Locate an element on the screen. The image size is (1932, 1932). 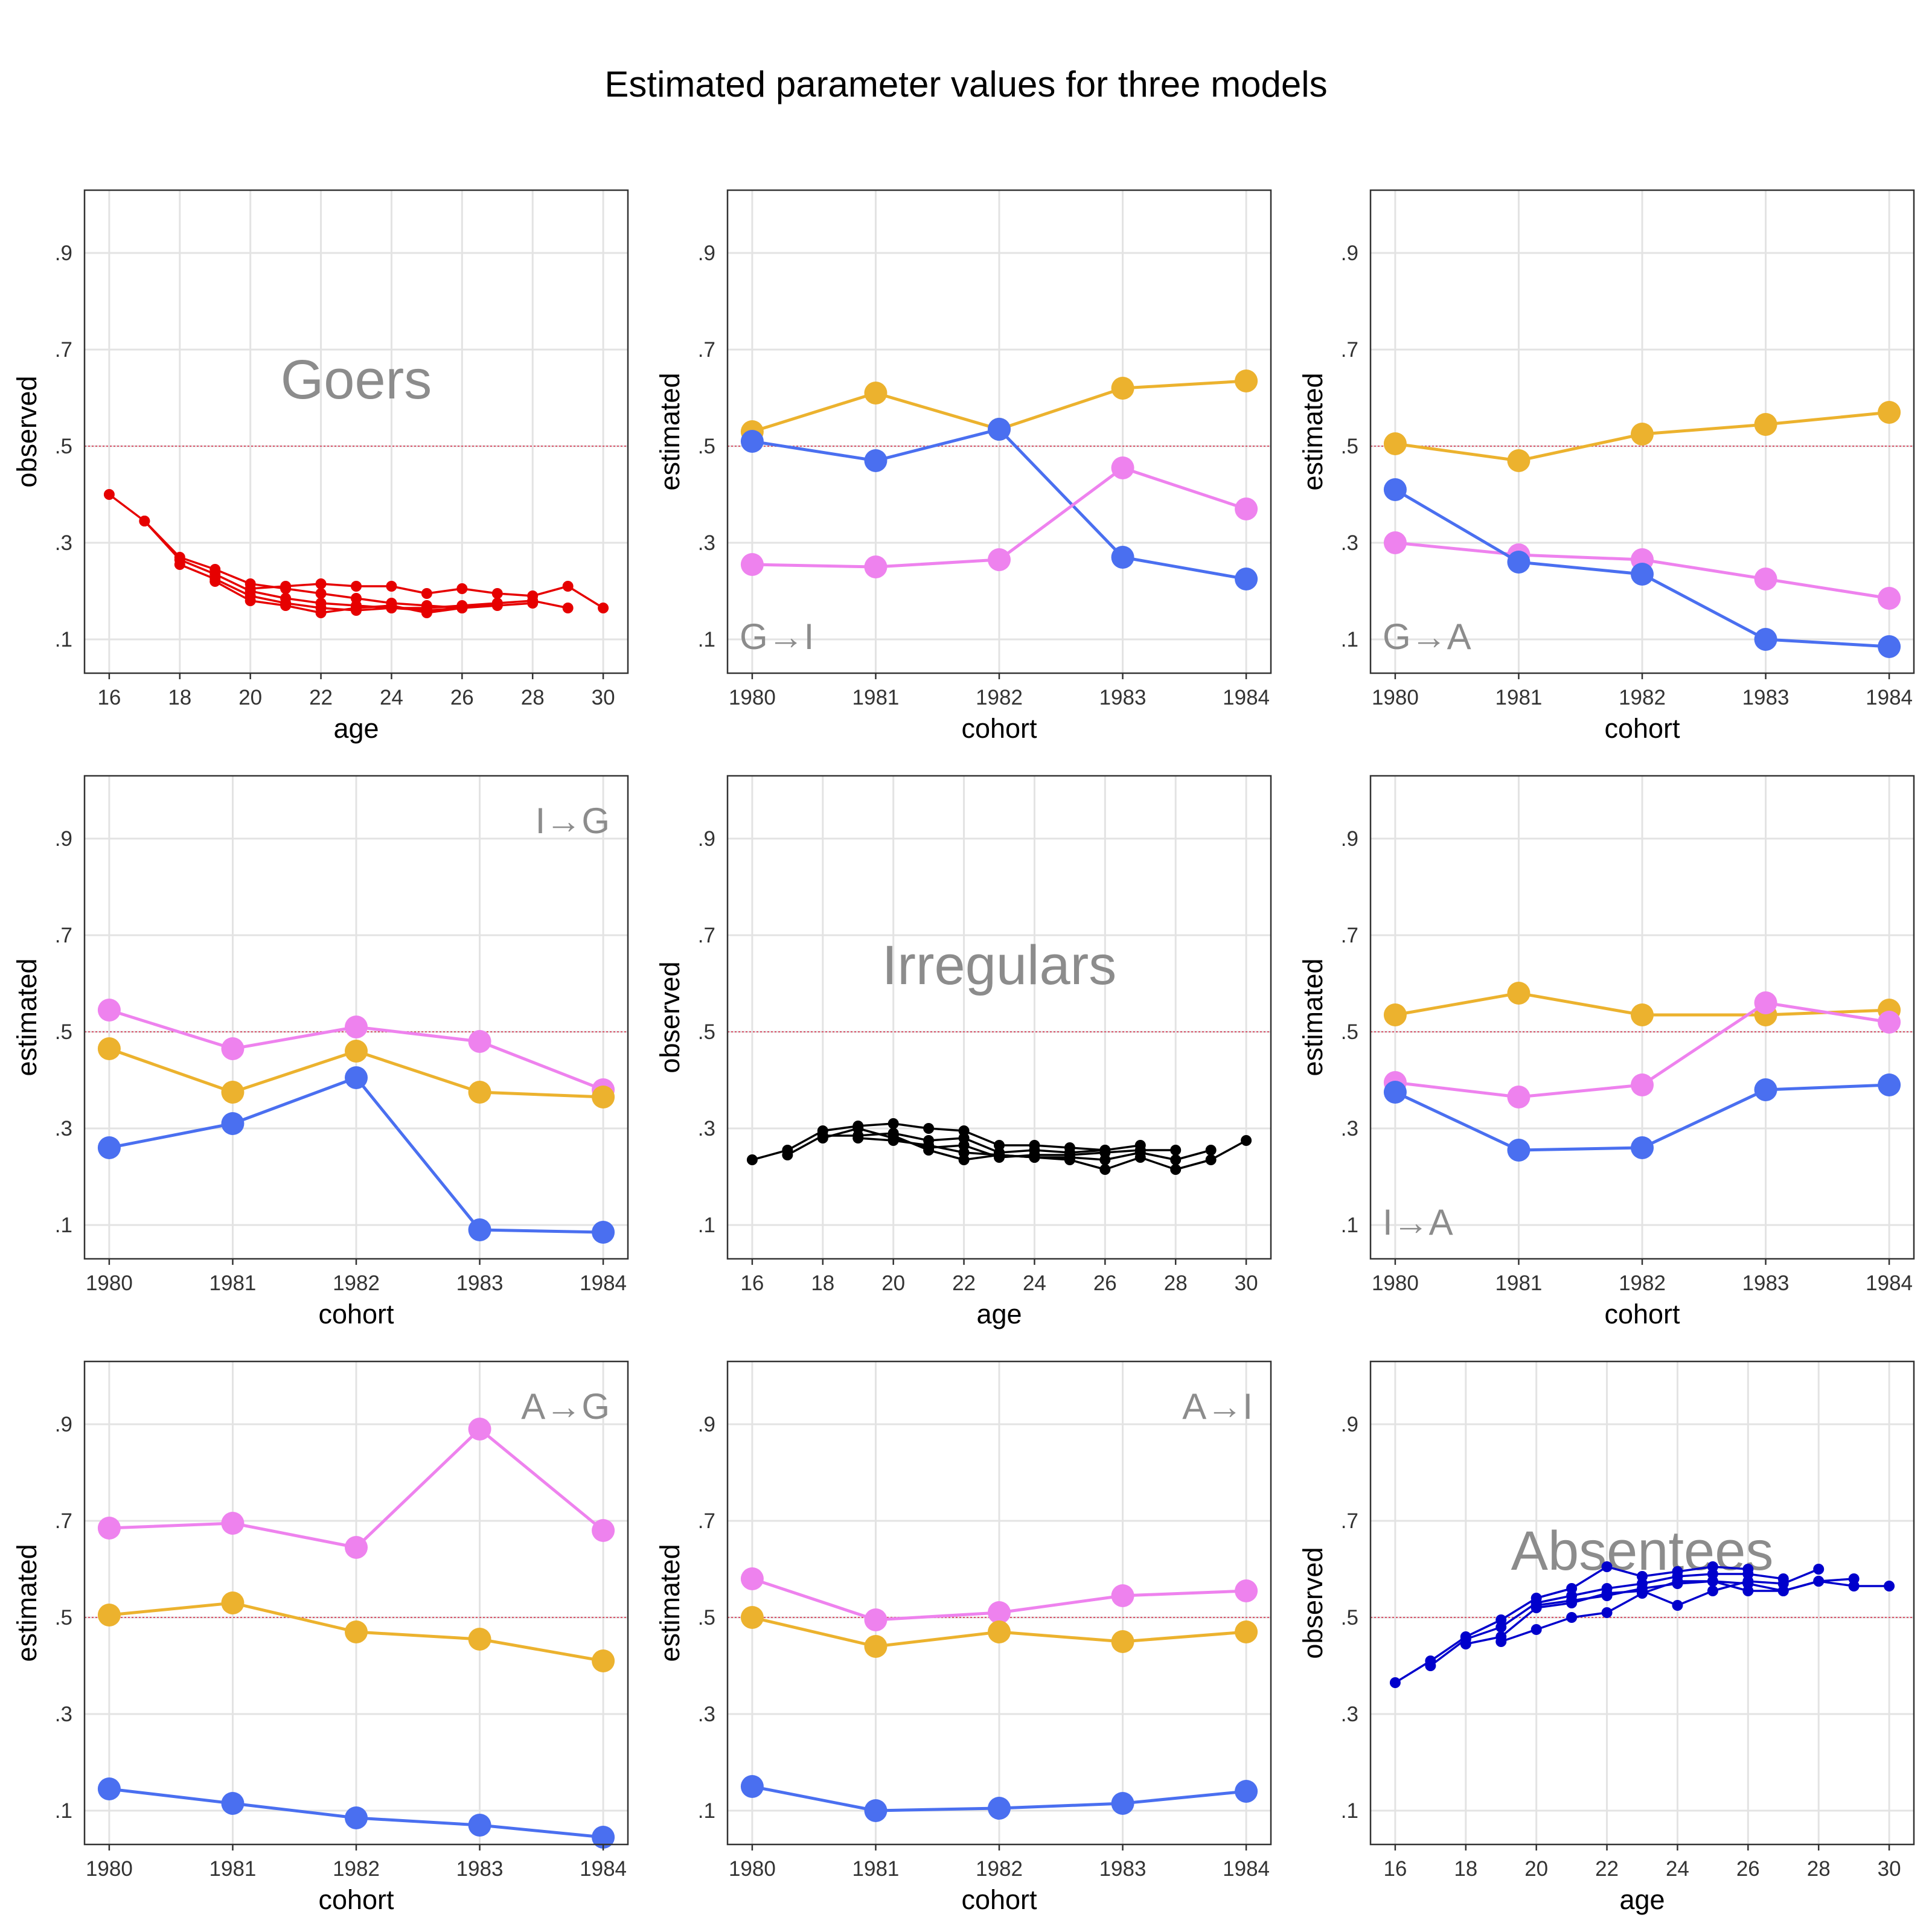
panel-label: Irregulars is located at coordinates (1000, 966).